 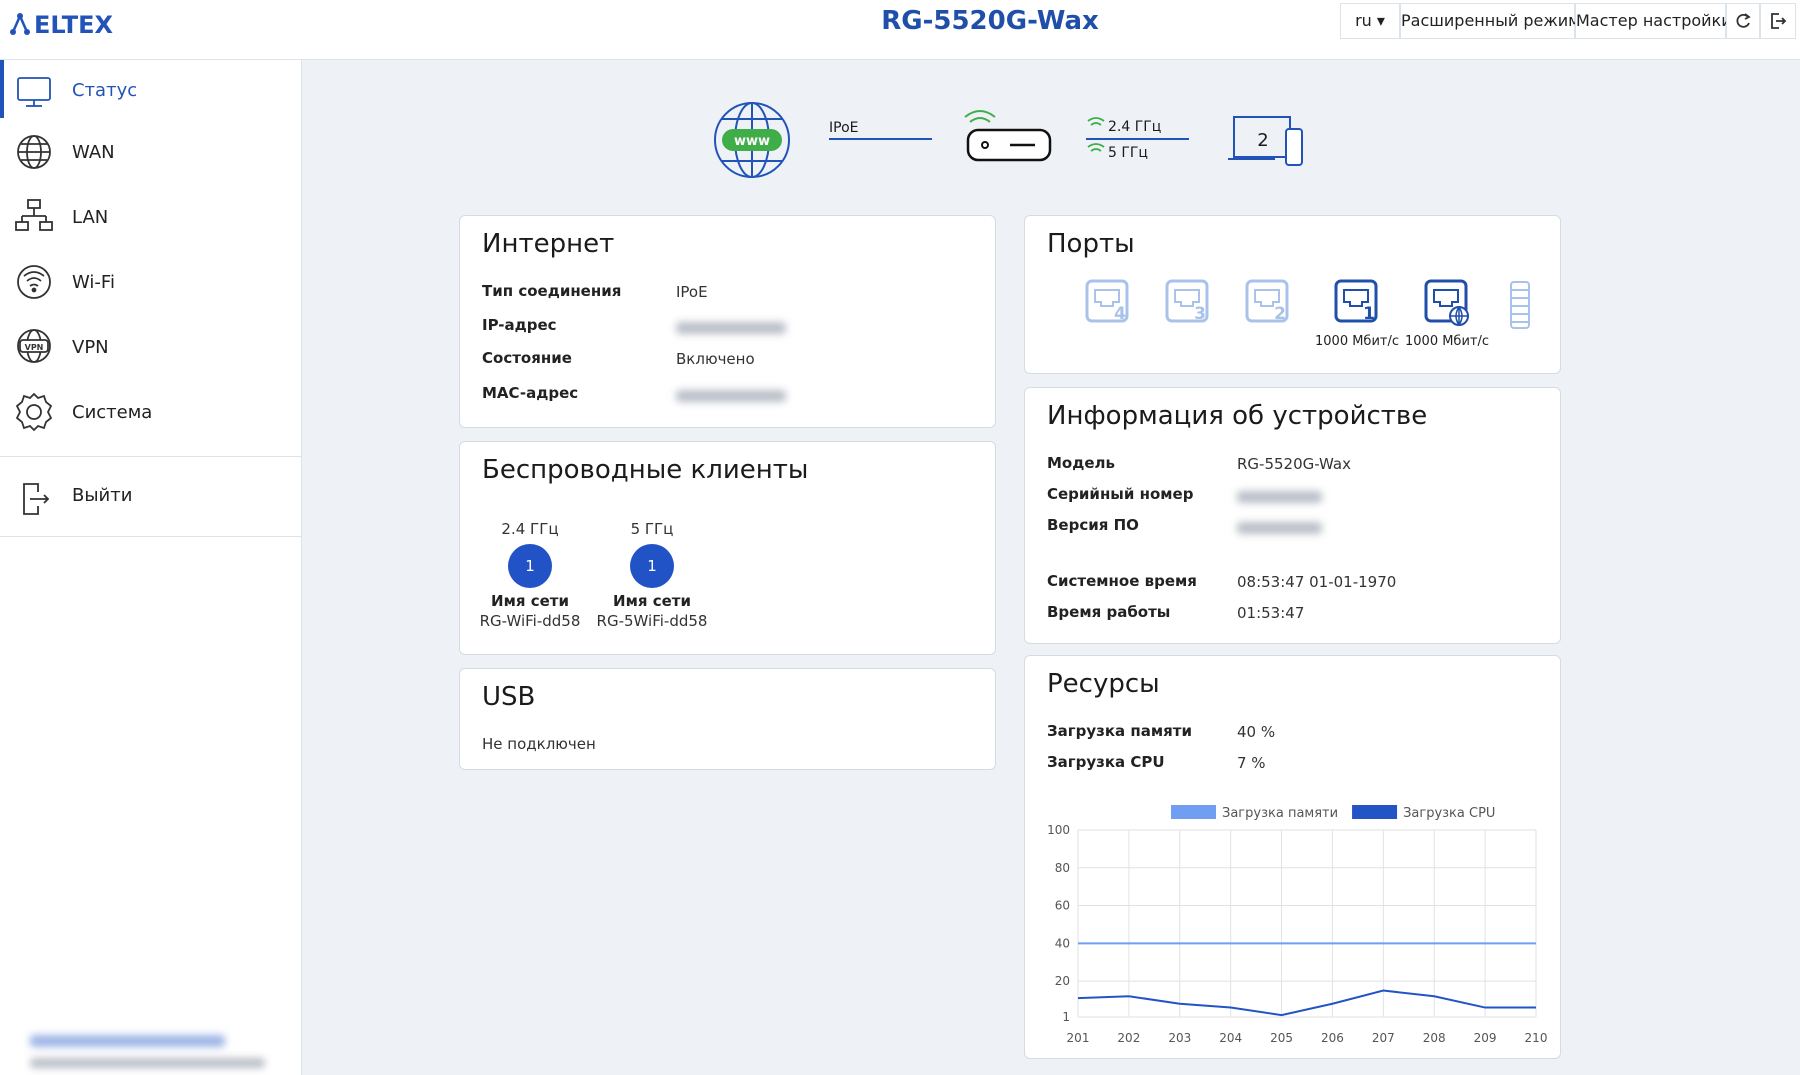 I want to click on logout-icon, so click(x=1779, y=21).